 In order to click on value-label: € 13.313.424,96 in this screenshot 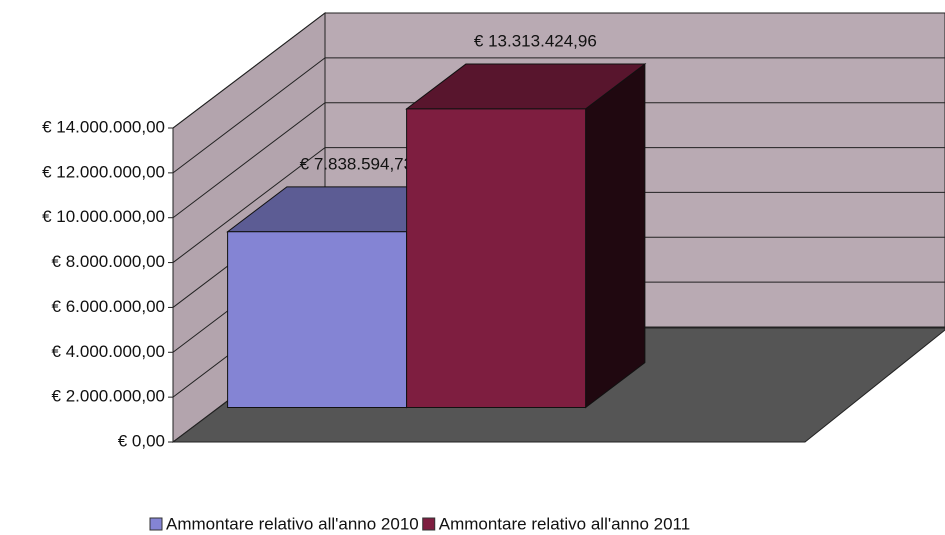, I will do `click(535, 41)`.